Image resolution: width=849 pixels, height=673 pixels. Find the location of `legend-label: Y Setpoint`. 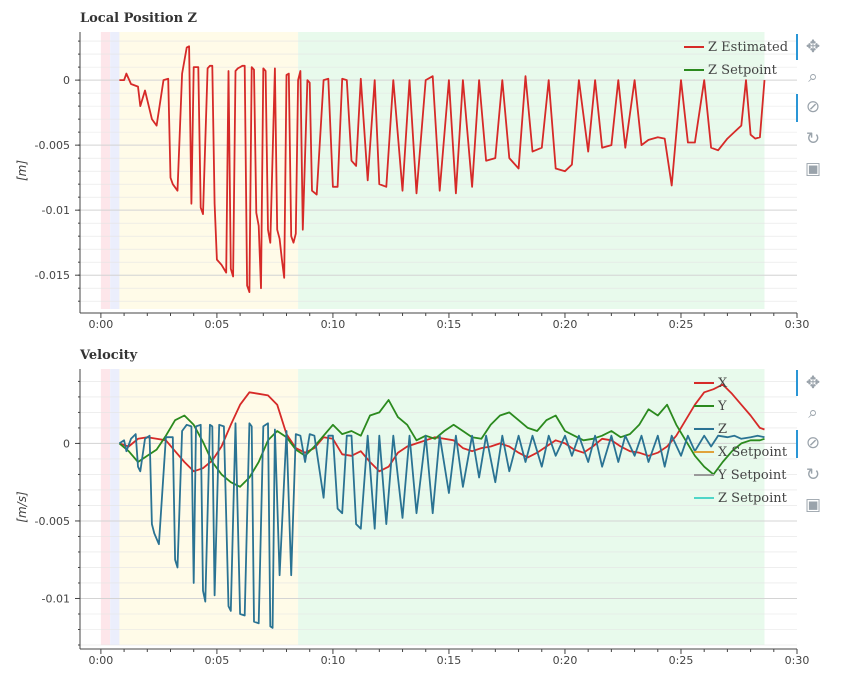

legend-label: Y Setpoint is located at coordinates (752, 475).